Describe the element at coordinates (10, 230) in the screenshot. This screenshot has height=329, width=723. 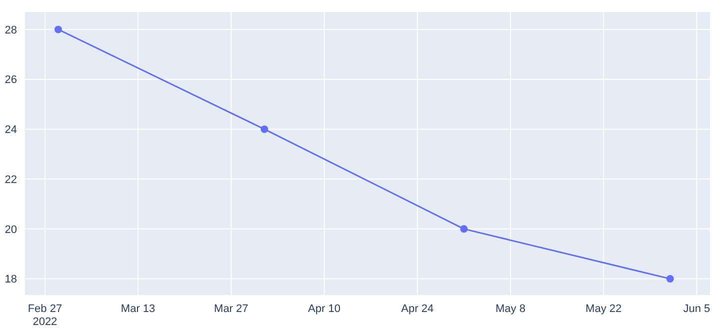
I see `y-tick-label: 20` at that location.